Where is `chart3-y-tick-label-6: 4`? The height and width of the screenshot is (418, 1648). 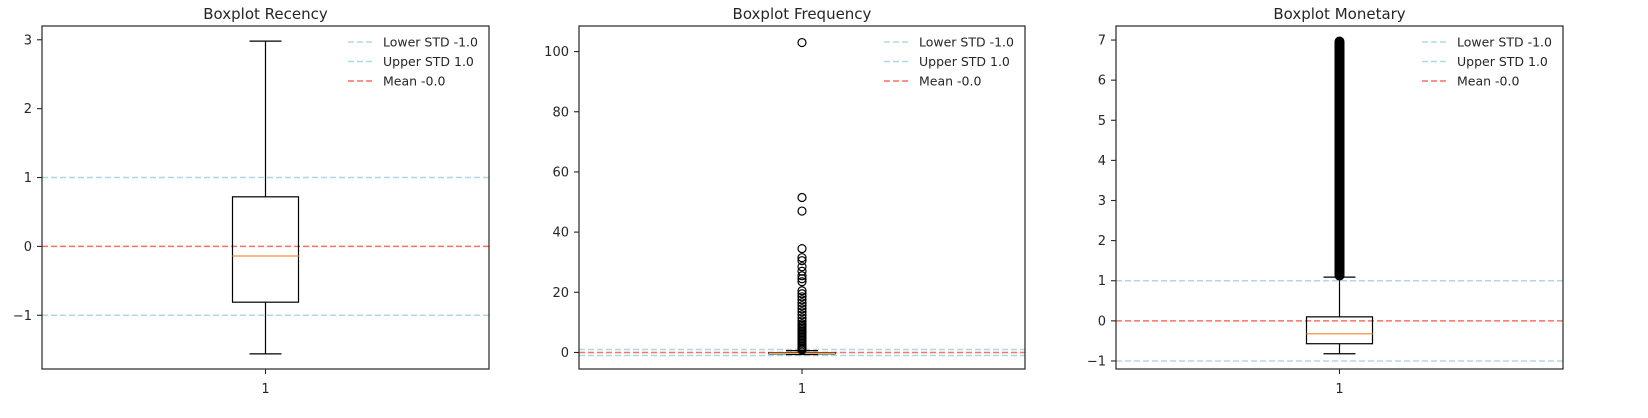
chart3-y-tick-label-6: 4 is located at coordinates (1102, 161).